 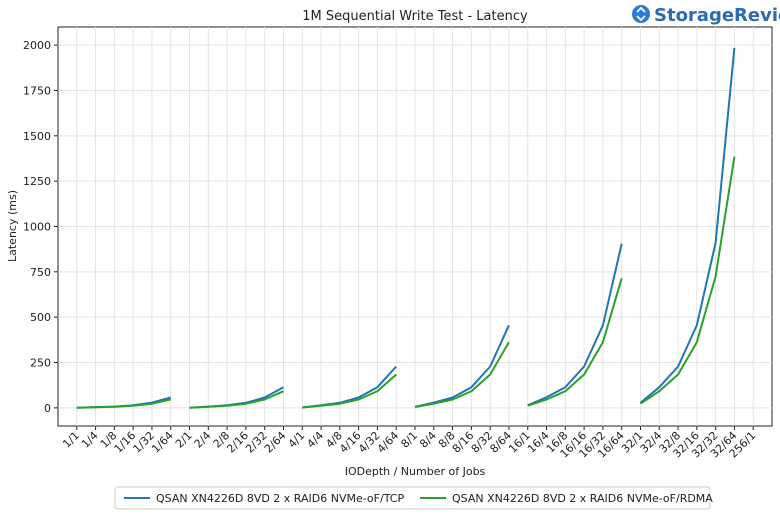 What do you see at coordinates (47, 408) in the screenshot?
I see `y-tick-label: 0` at bounding box center [47, 408].